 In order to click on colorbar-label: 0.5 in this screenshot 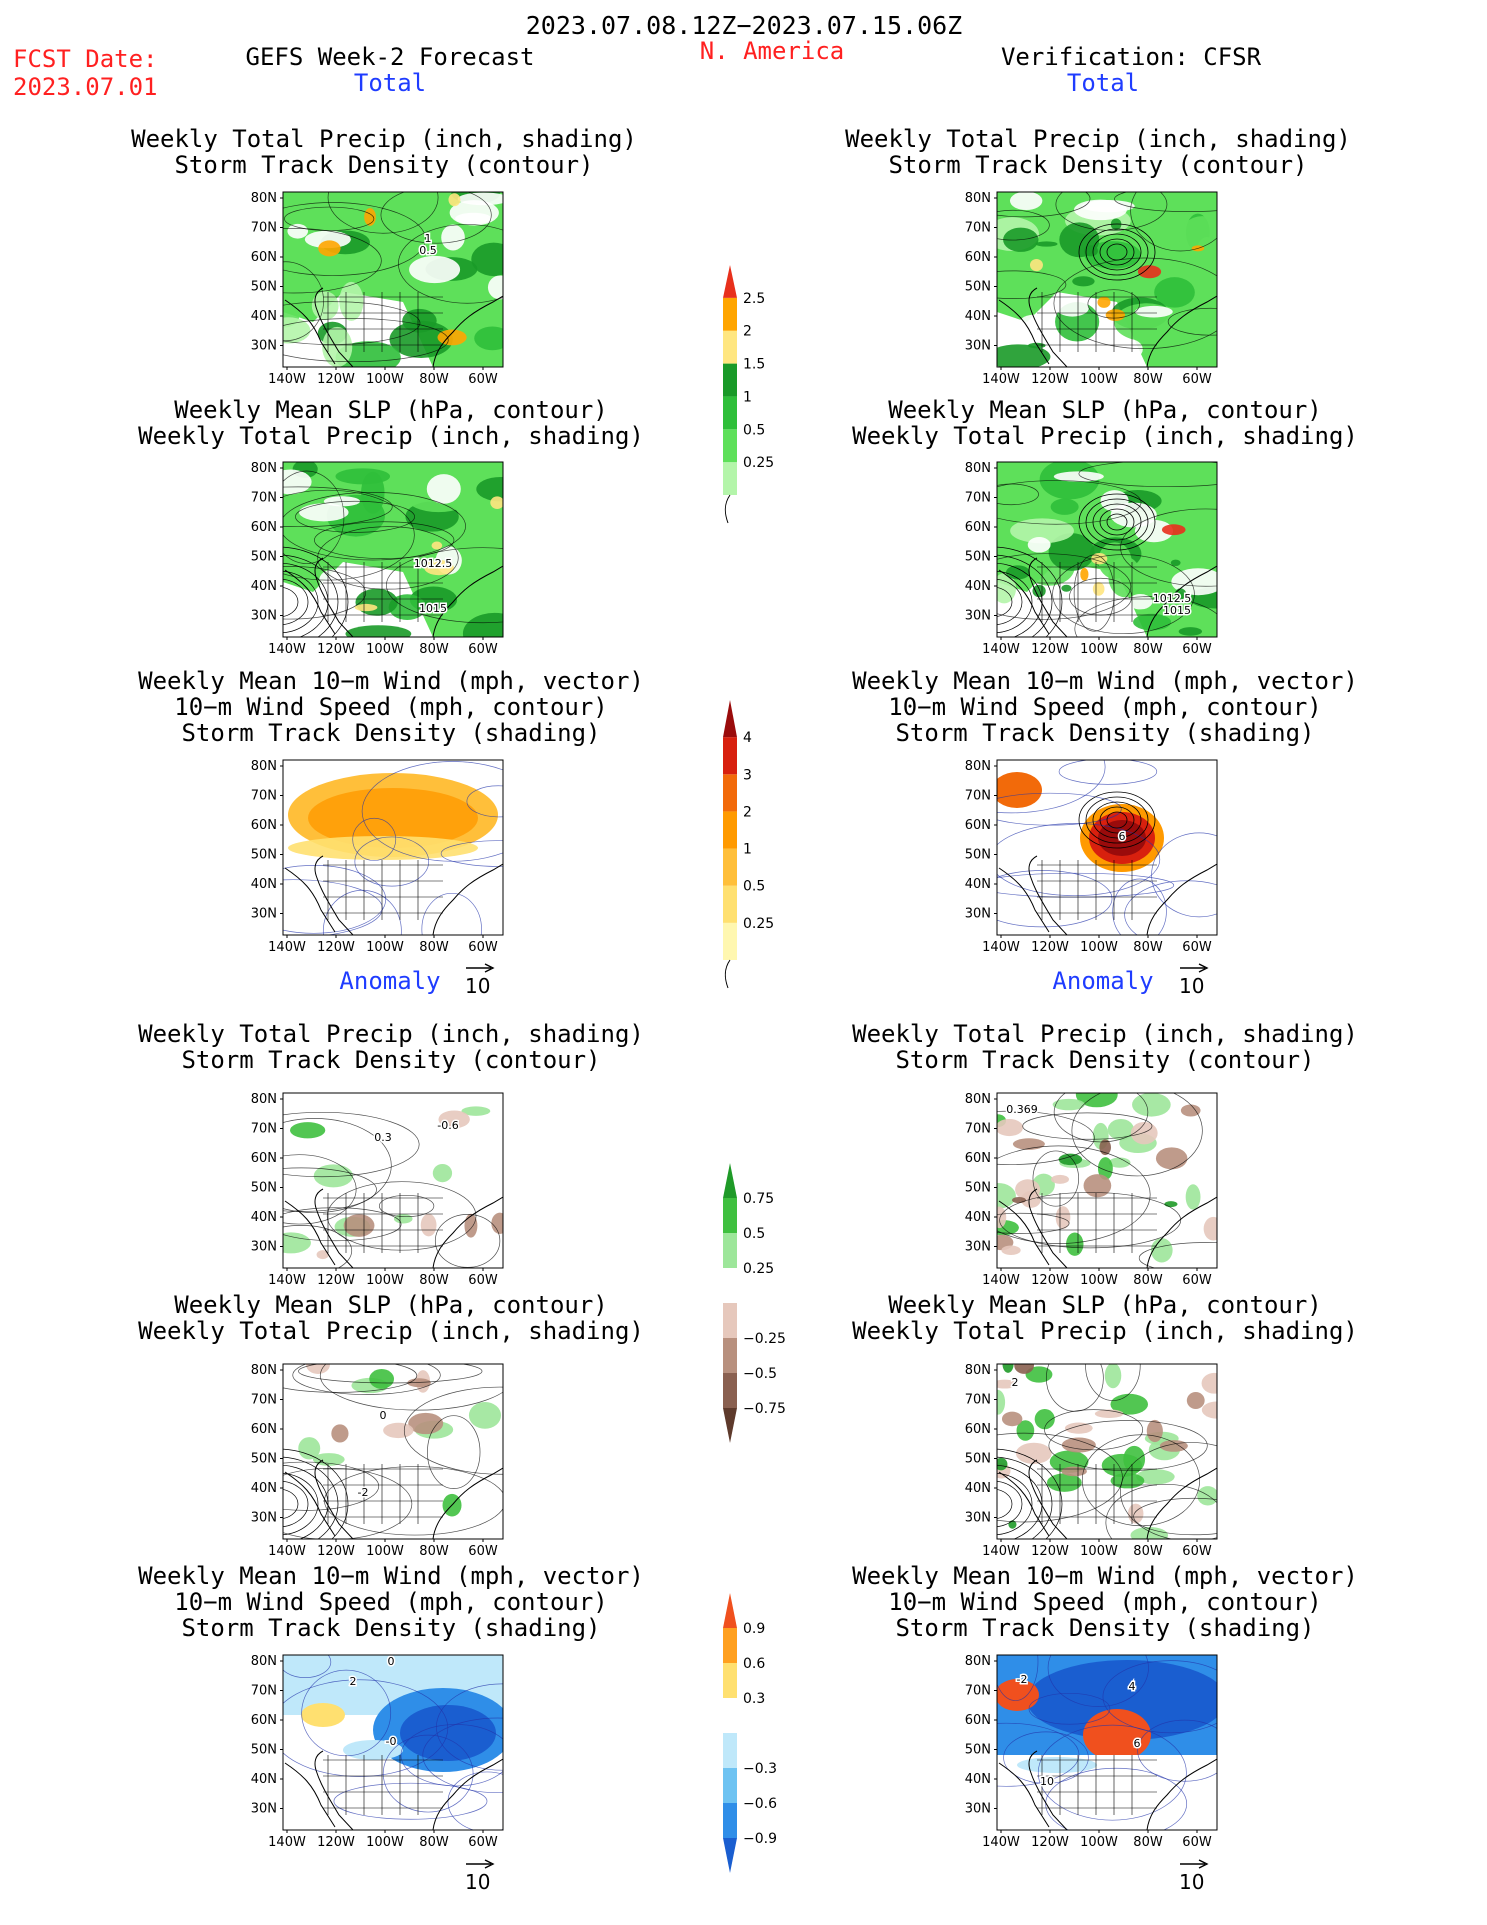, I will do `click(754, 430)`.